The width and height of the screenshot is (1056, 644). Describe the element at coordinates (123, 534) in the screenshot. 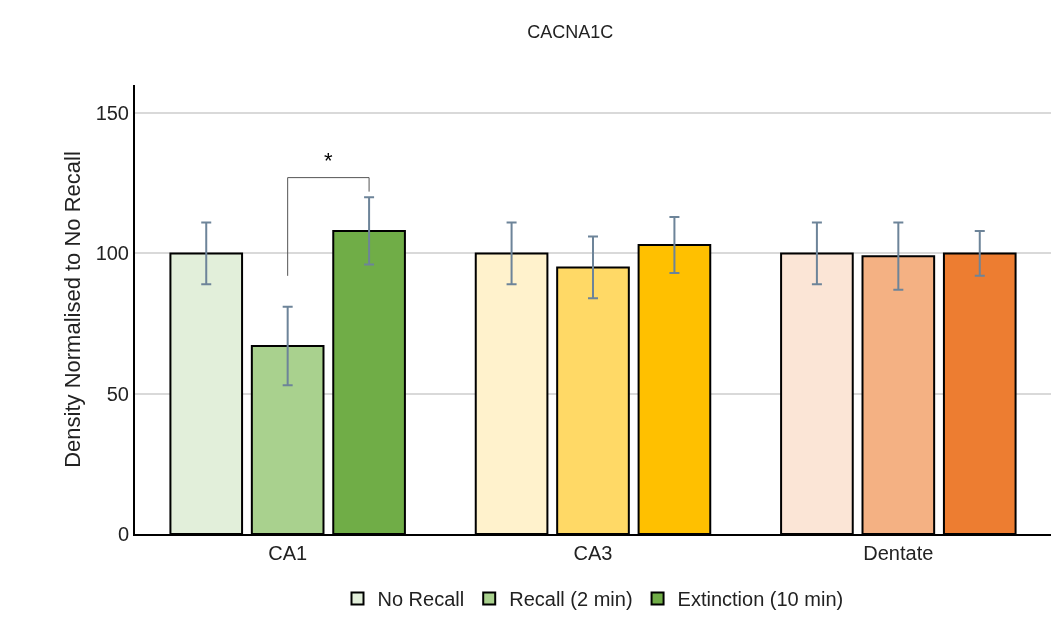

I see `y-tick-label: 0` at that location.